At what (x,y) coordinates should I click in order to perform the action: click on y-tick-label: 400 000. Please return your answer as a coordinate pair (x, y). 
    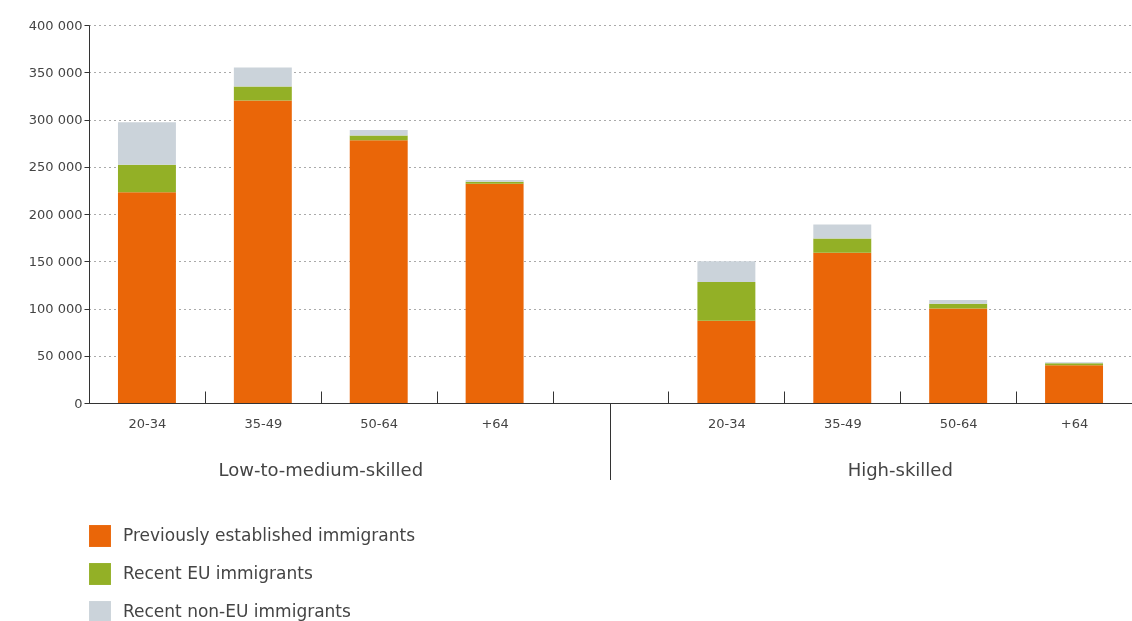
    Looking at the image, I should click on (55, 25).